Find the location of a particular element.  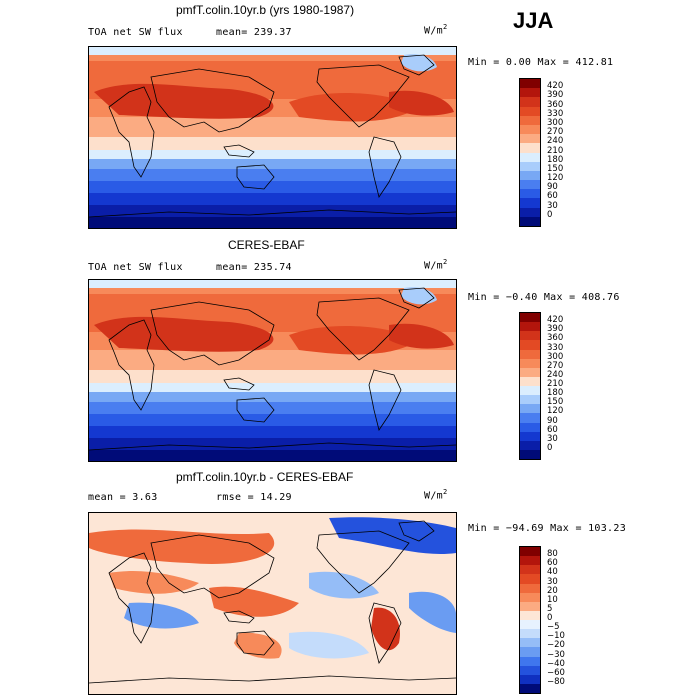

panel-2-colorbar is located at coordinates (530, 386).